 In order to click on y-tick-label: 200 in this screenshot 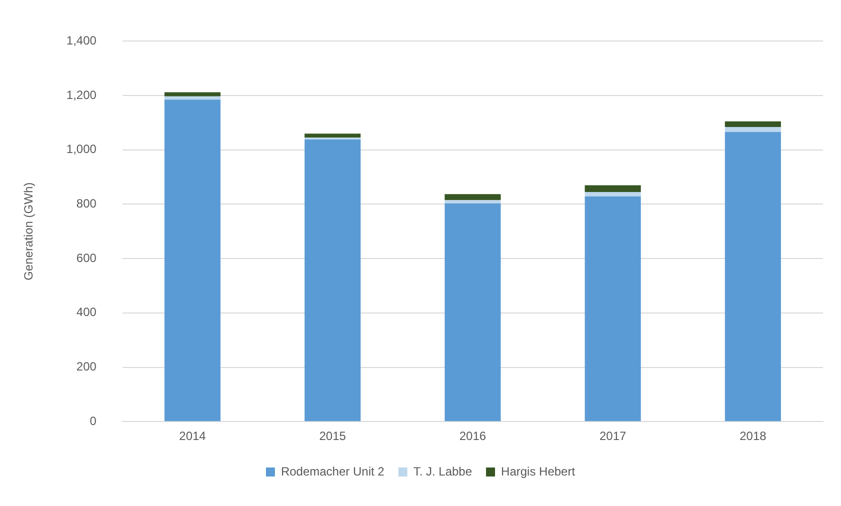, I will do `click(86, 367)`.